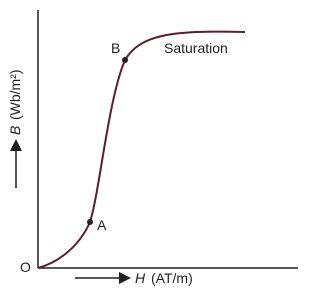 This screenshot has height=293, width=320. I want to click on x-unit: (AT/m), so click(172, 278).